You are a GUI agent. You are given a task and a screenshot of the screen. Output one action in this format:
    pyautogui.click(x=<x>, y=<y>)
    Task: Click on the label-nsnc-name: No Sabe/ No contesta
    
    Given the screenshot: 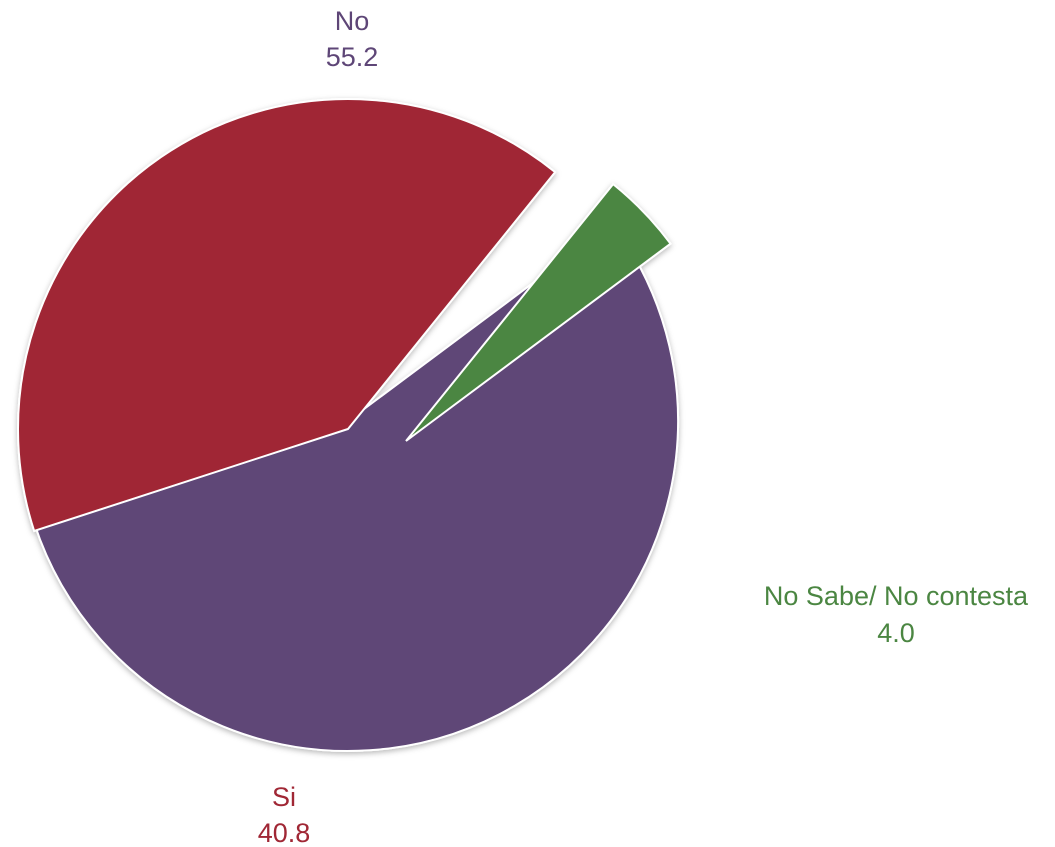 What is the action you would take?
    pyautogui.click(x=896, y=596)
    